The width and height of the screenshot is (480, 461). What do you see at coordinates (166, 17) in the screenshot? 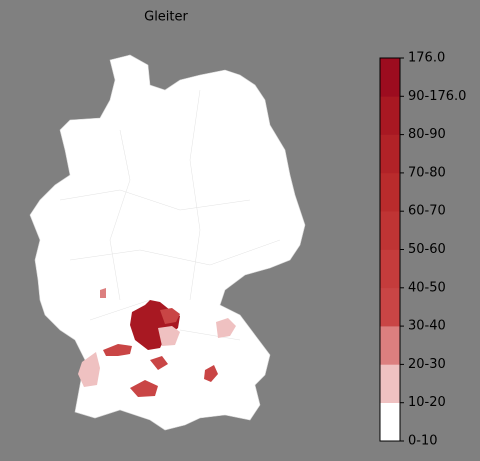
I see `title: Gleiter` at bounding box center [166, 17].